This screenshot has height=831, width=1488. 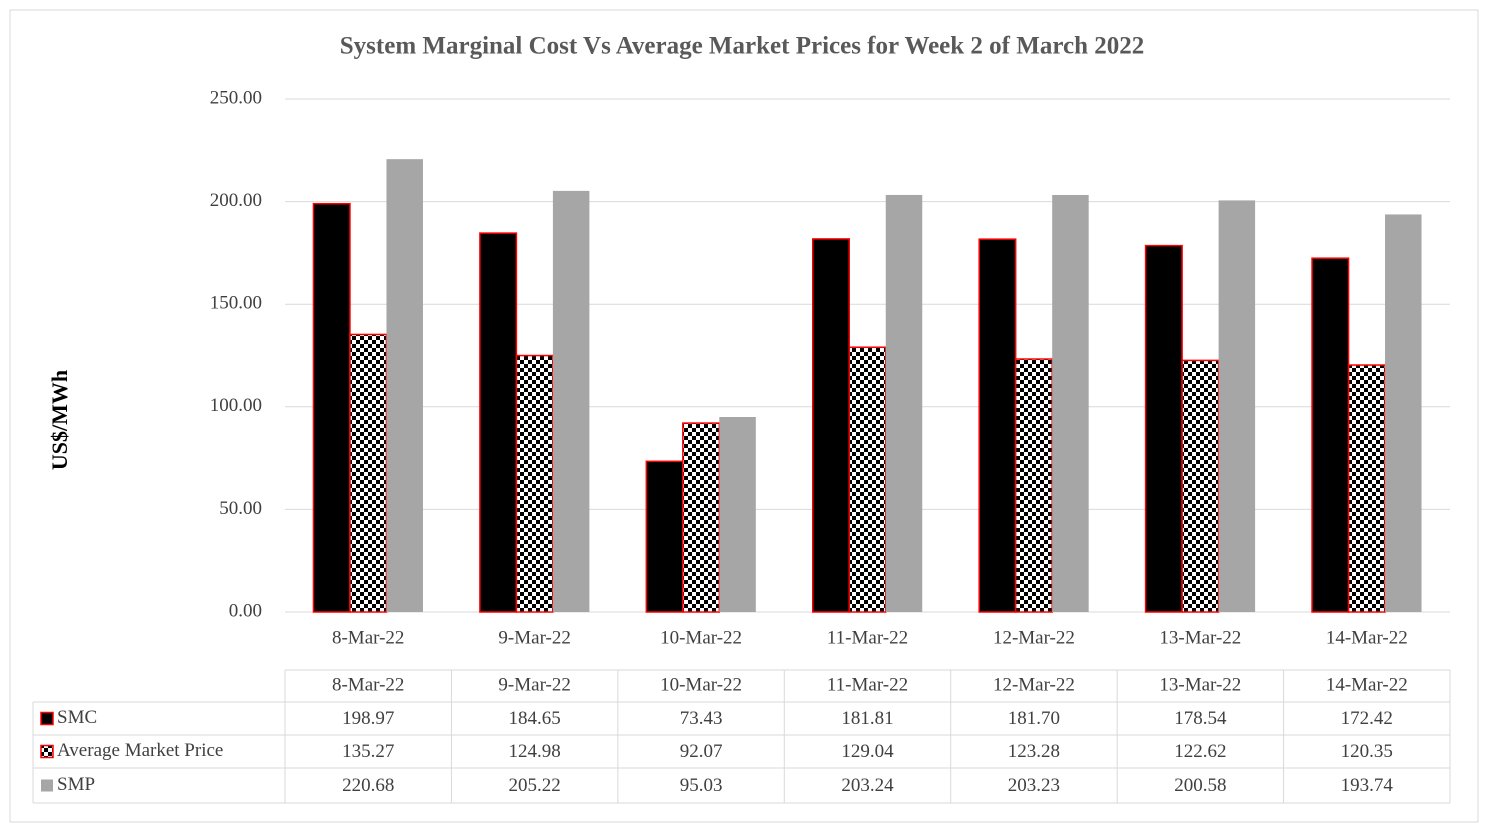 I want to click on legend-label: Average Market Price, so click(x=140, y=750).